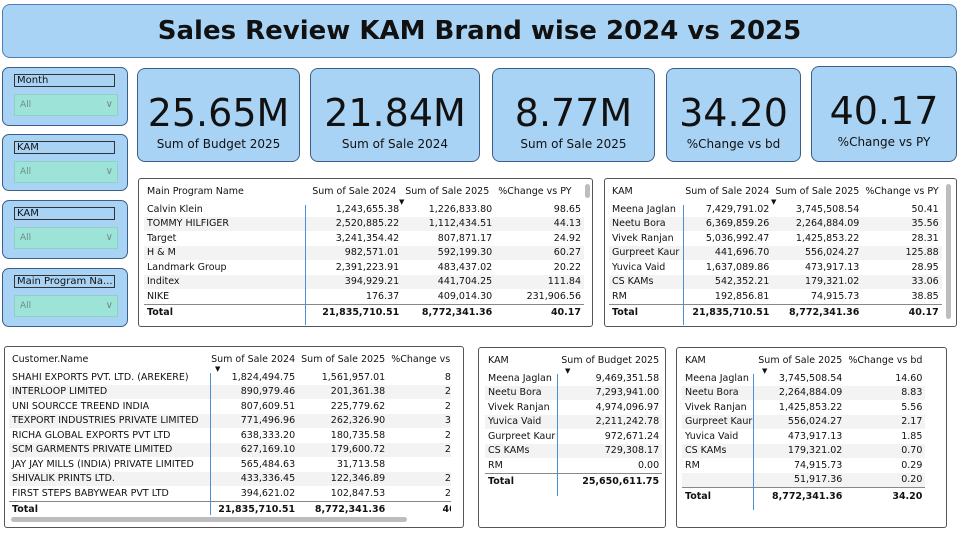 This screenshot has height=534, width=960. Describe the element at coordinates (26, 238) in the screenshot. I see `slicer-value: All` at that location.